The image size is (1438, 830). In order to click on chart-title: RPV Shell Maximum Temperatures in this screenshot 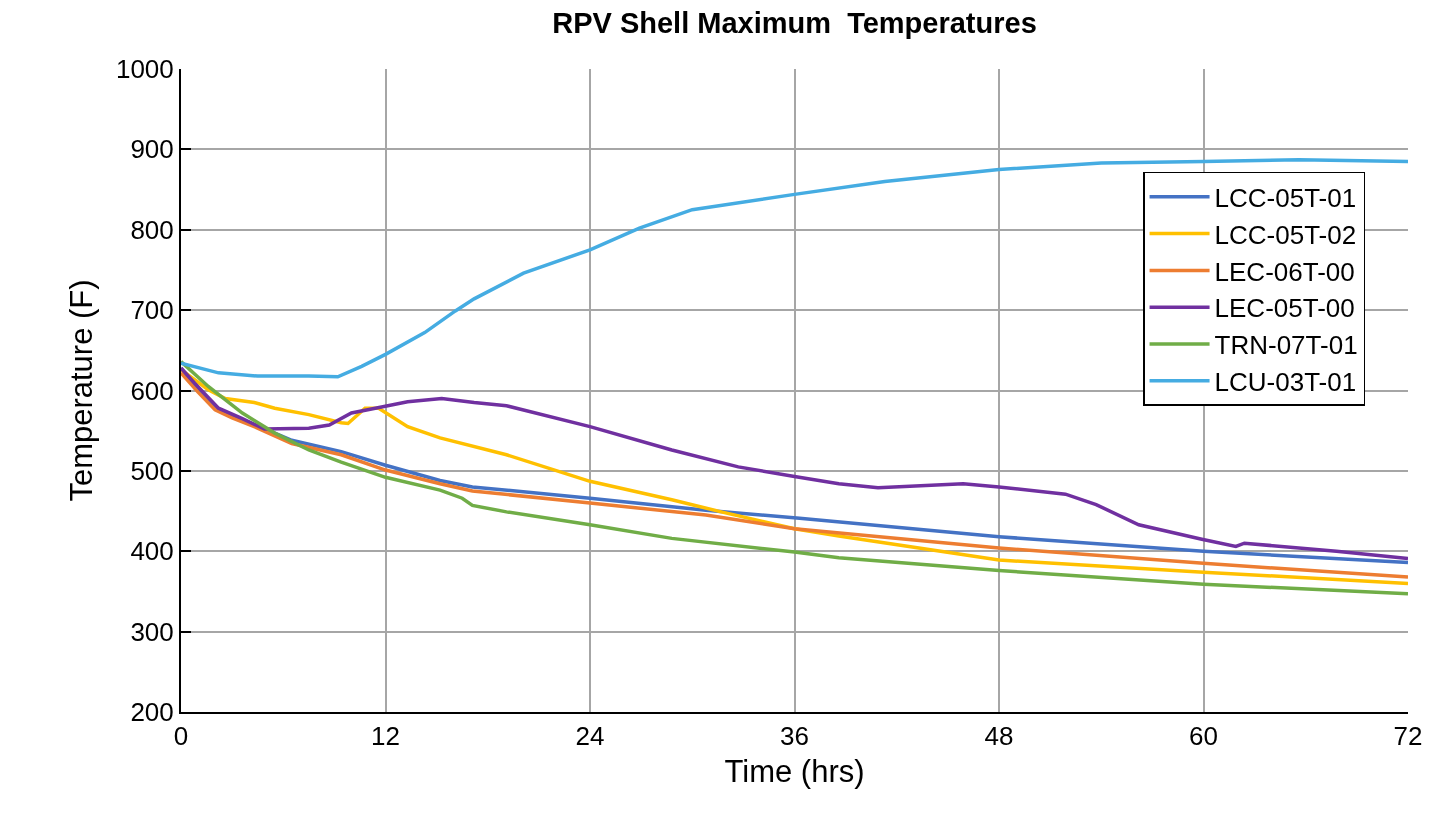, I will do `click(794, 22)`.